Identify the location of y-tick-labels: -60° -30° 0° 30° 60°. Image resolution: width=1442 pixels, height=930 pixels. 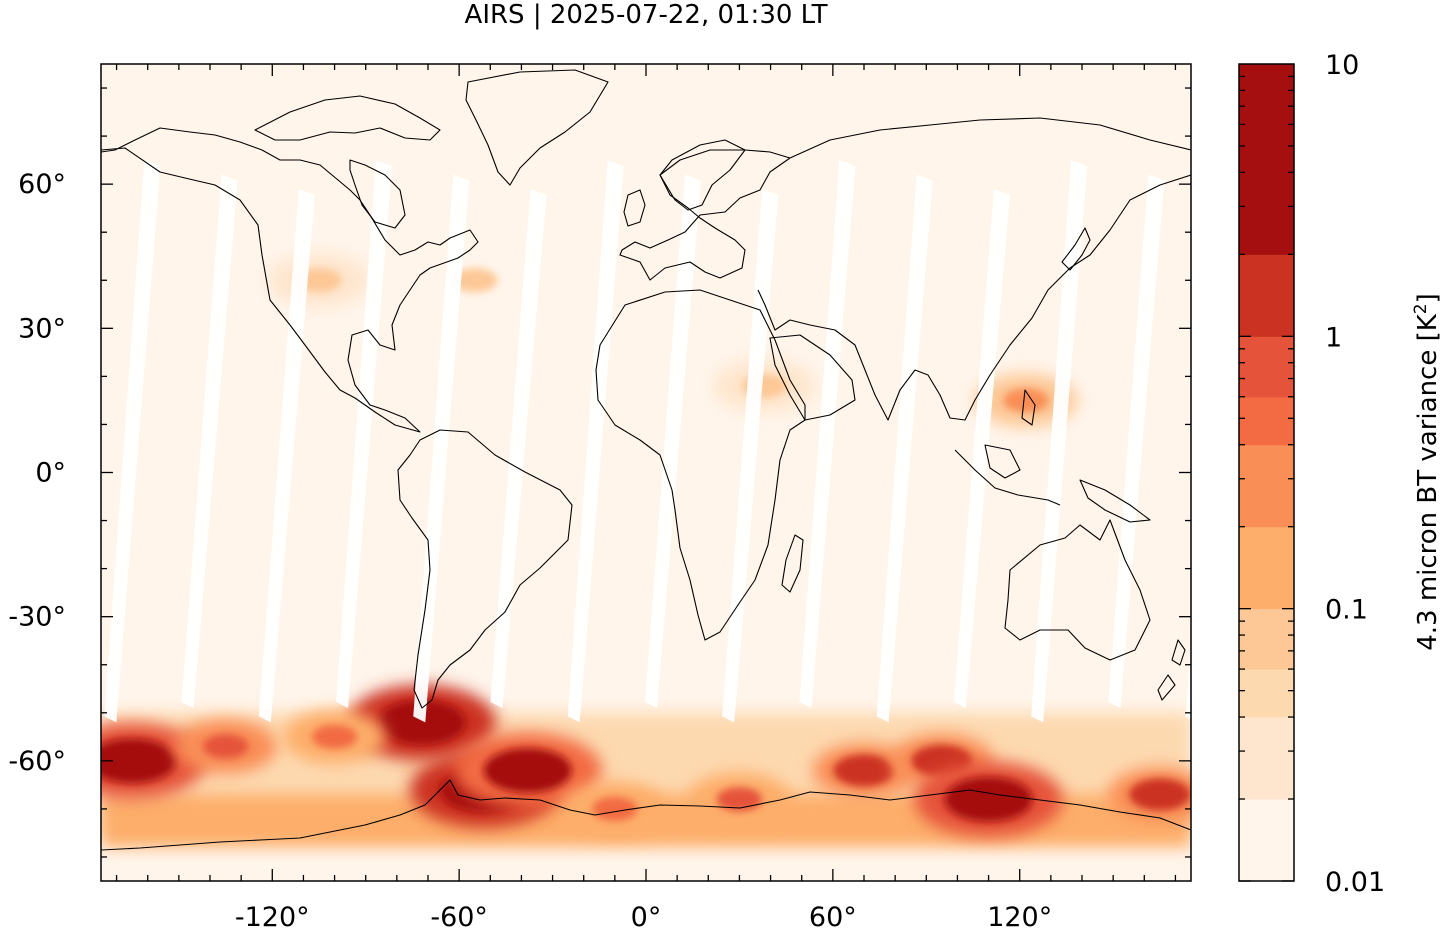
(37, 473).